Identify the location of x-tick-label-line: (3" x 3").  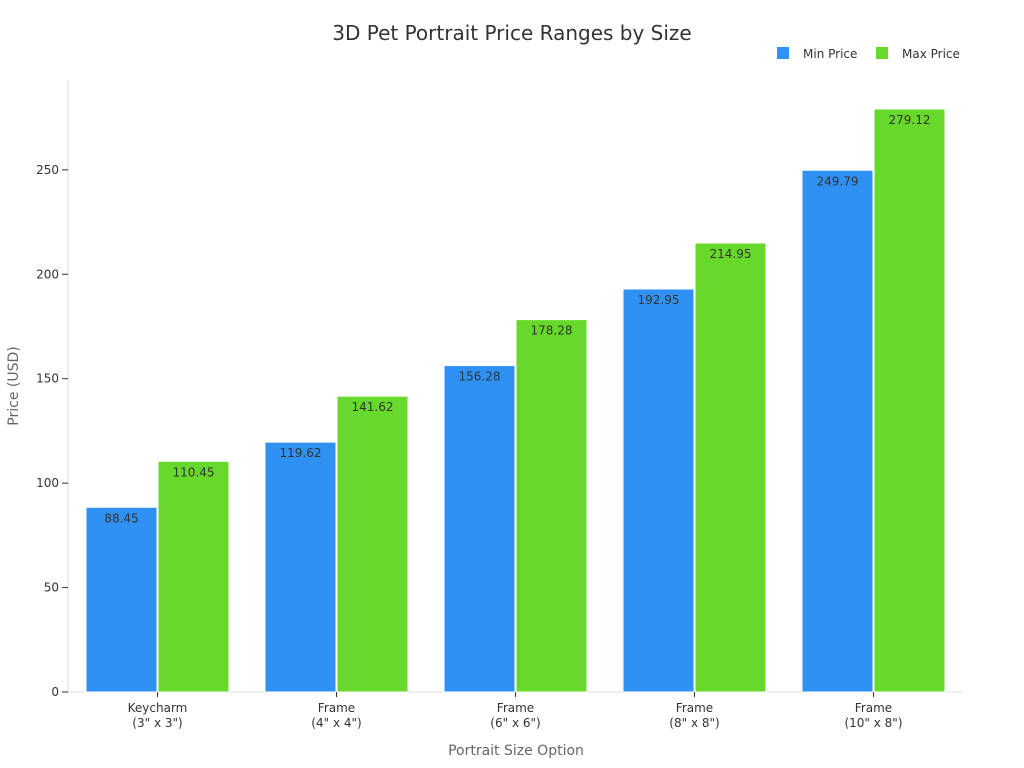
(157, 723).